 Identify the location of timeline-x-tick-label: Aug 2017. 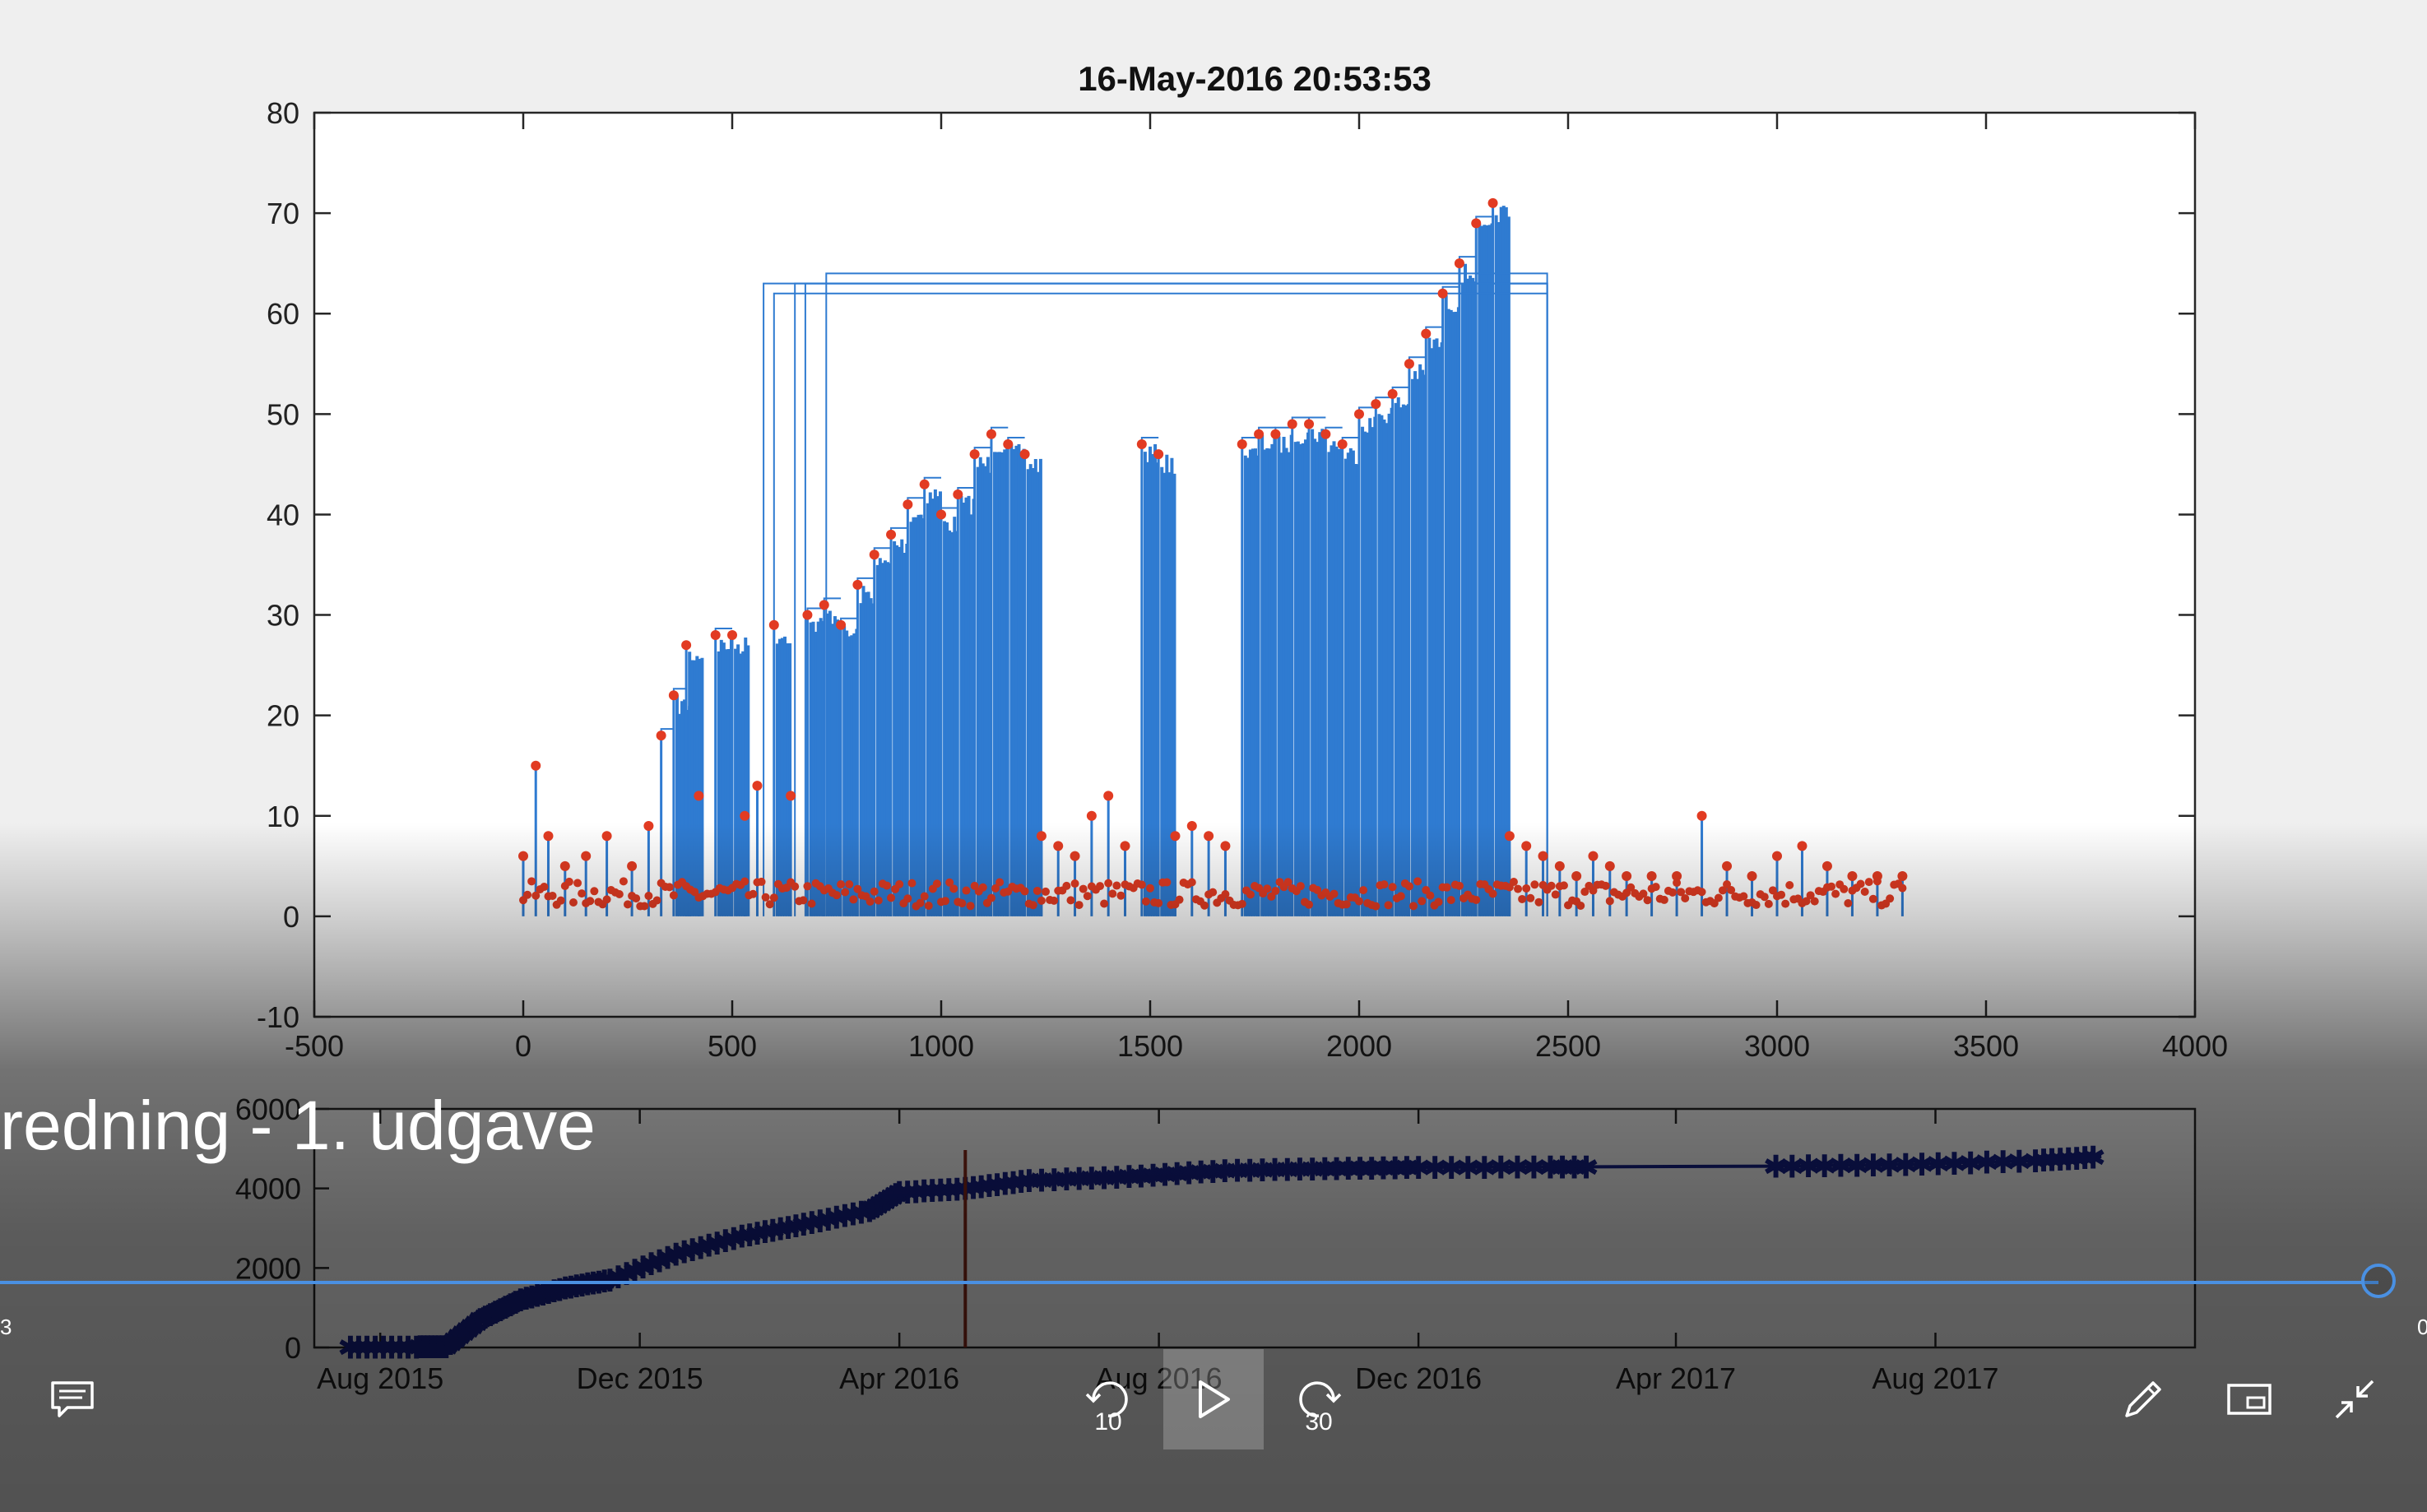
(1935, 1378).